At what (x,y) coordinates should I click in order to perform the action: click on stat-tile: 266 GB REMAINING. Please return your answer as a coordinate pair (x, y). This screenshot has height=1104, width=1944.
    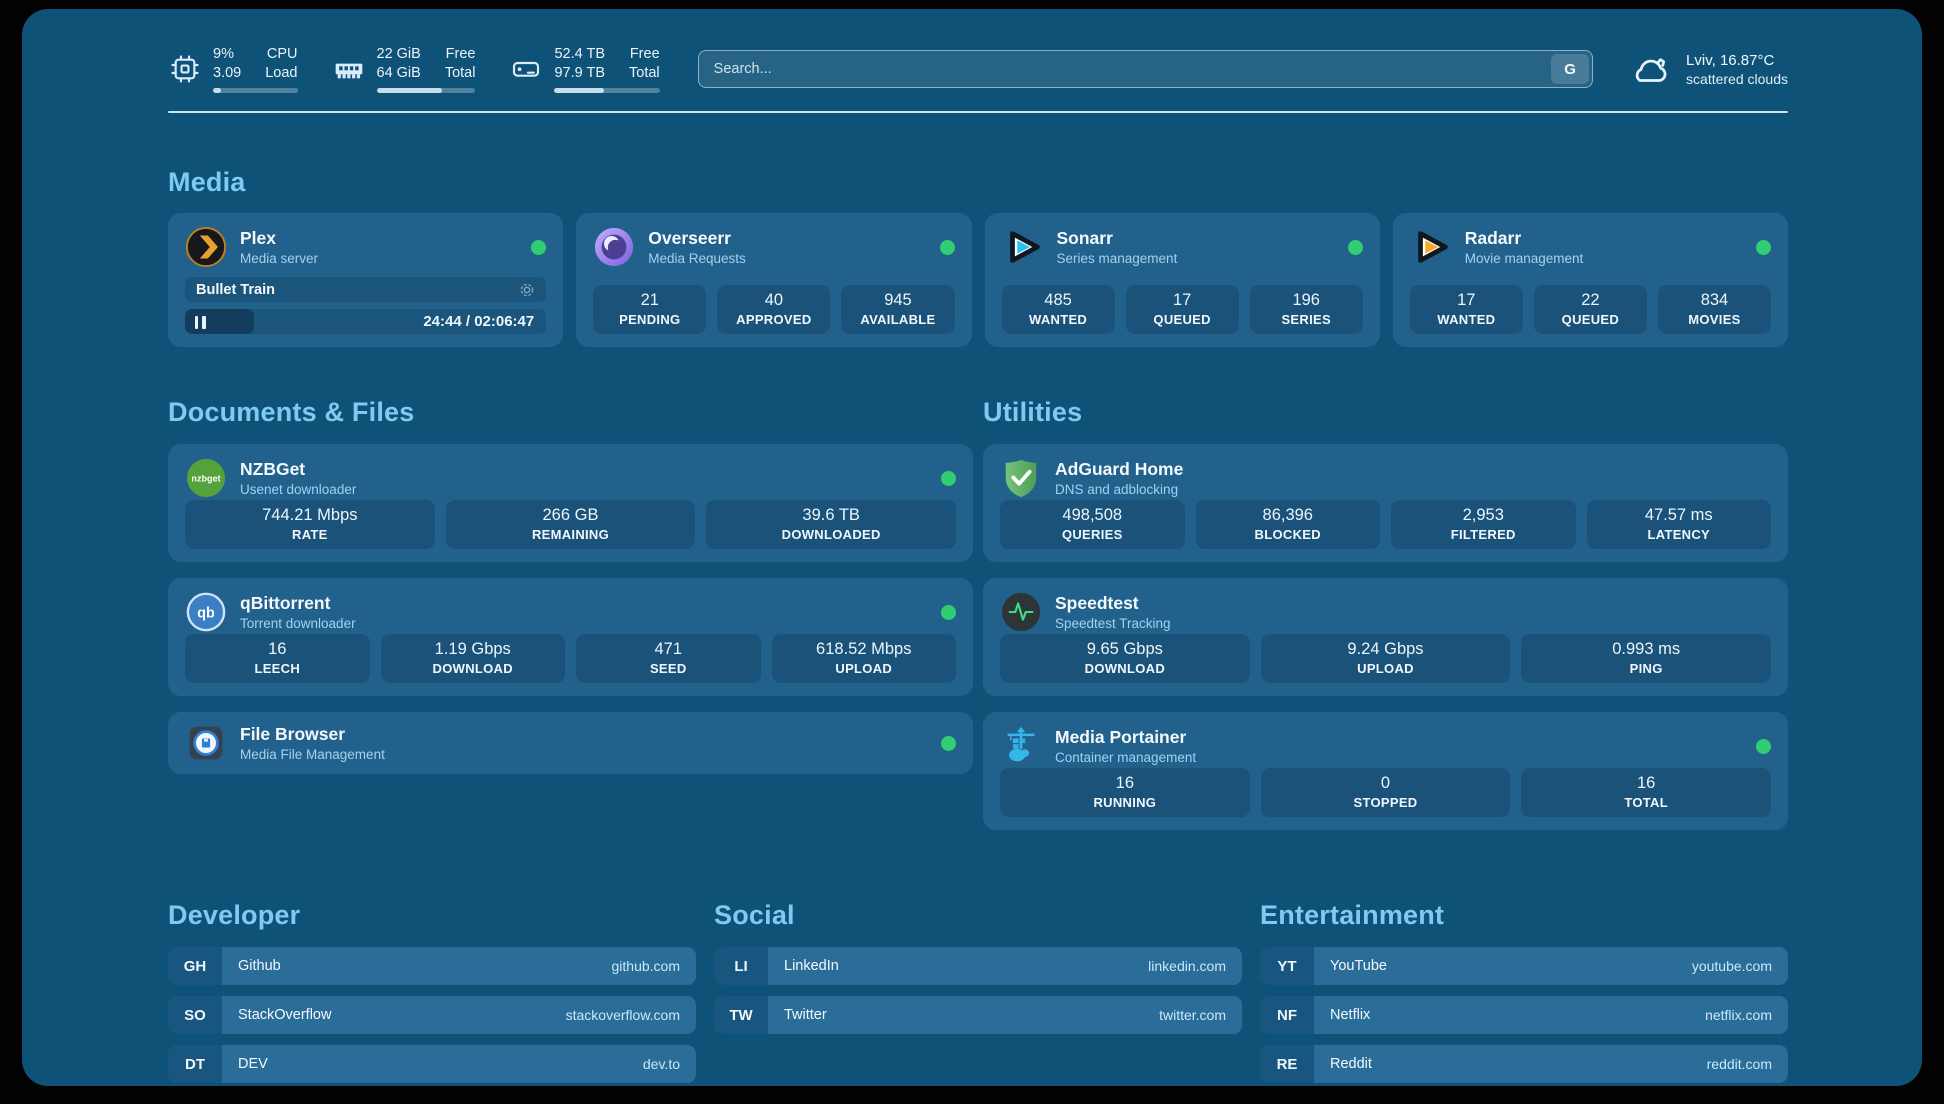
    Looking at the image, I should click on (570, 524).